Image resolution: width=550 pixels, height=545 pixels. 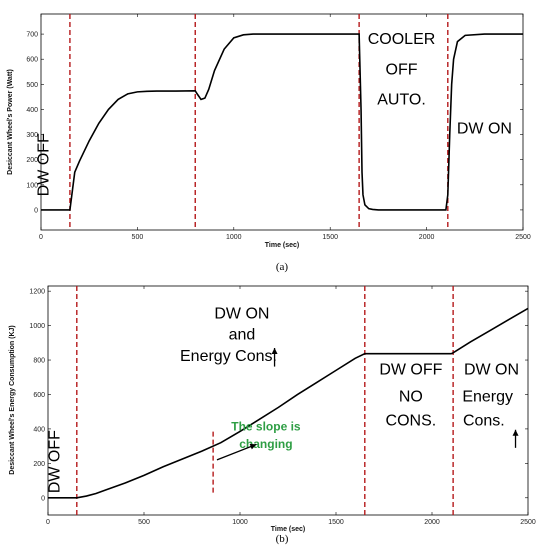 What do you see at coordinates (528, 522) in the screenshot?
I see `panel-b-x-tick-label: 2500` at bounding box center [528, 522].